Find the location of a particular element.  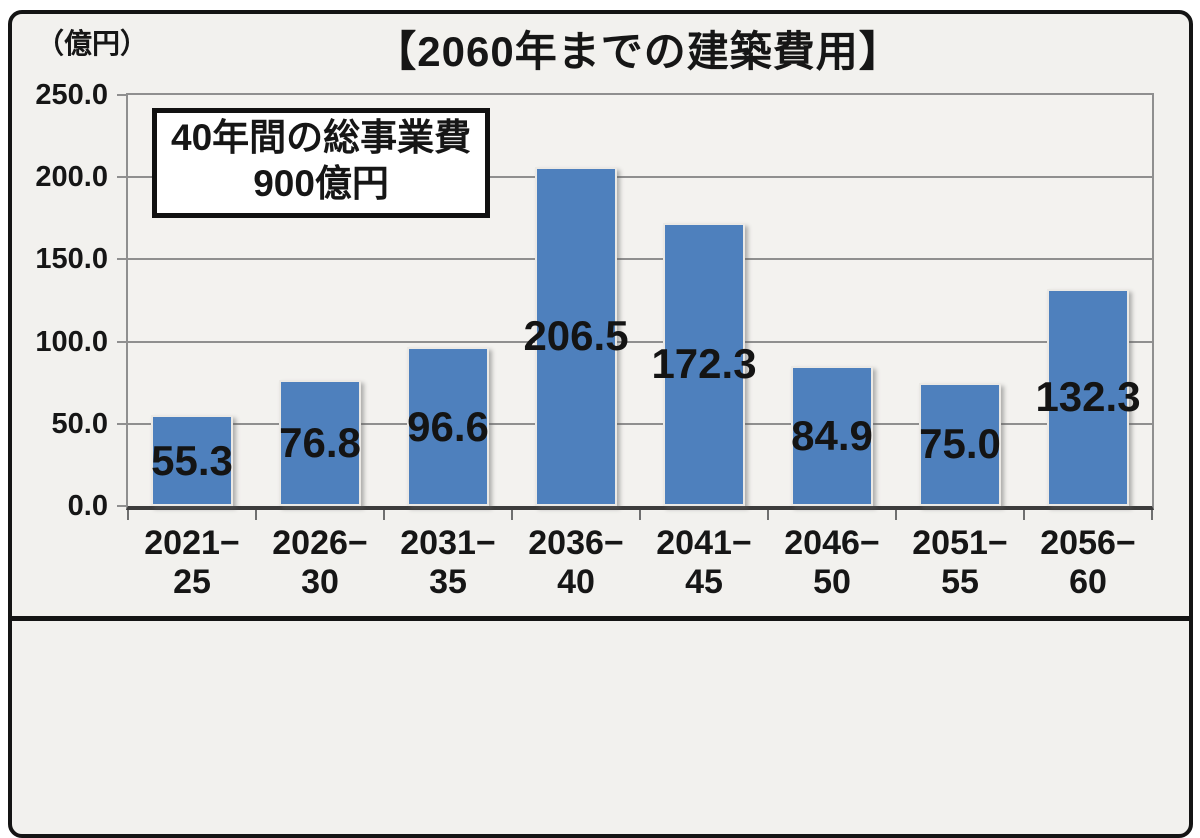

bar-value-label: 132.3 is located at coordinates (1088, 397).